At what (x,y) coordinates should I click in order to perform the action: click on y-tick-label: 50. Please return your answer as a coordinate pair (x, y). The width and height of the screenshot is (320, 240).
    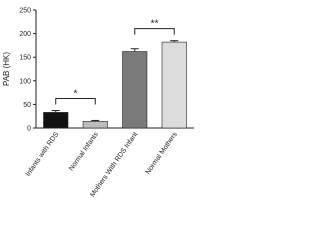
    Looking at the image, I should click on (27, 105).